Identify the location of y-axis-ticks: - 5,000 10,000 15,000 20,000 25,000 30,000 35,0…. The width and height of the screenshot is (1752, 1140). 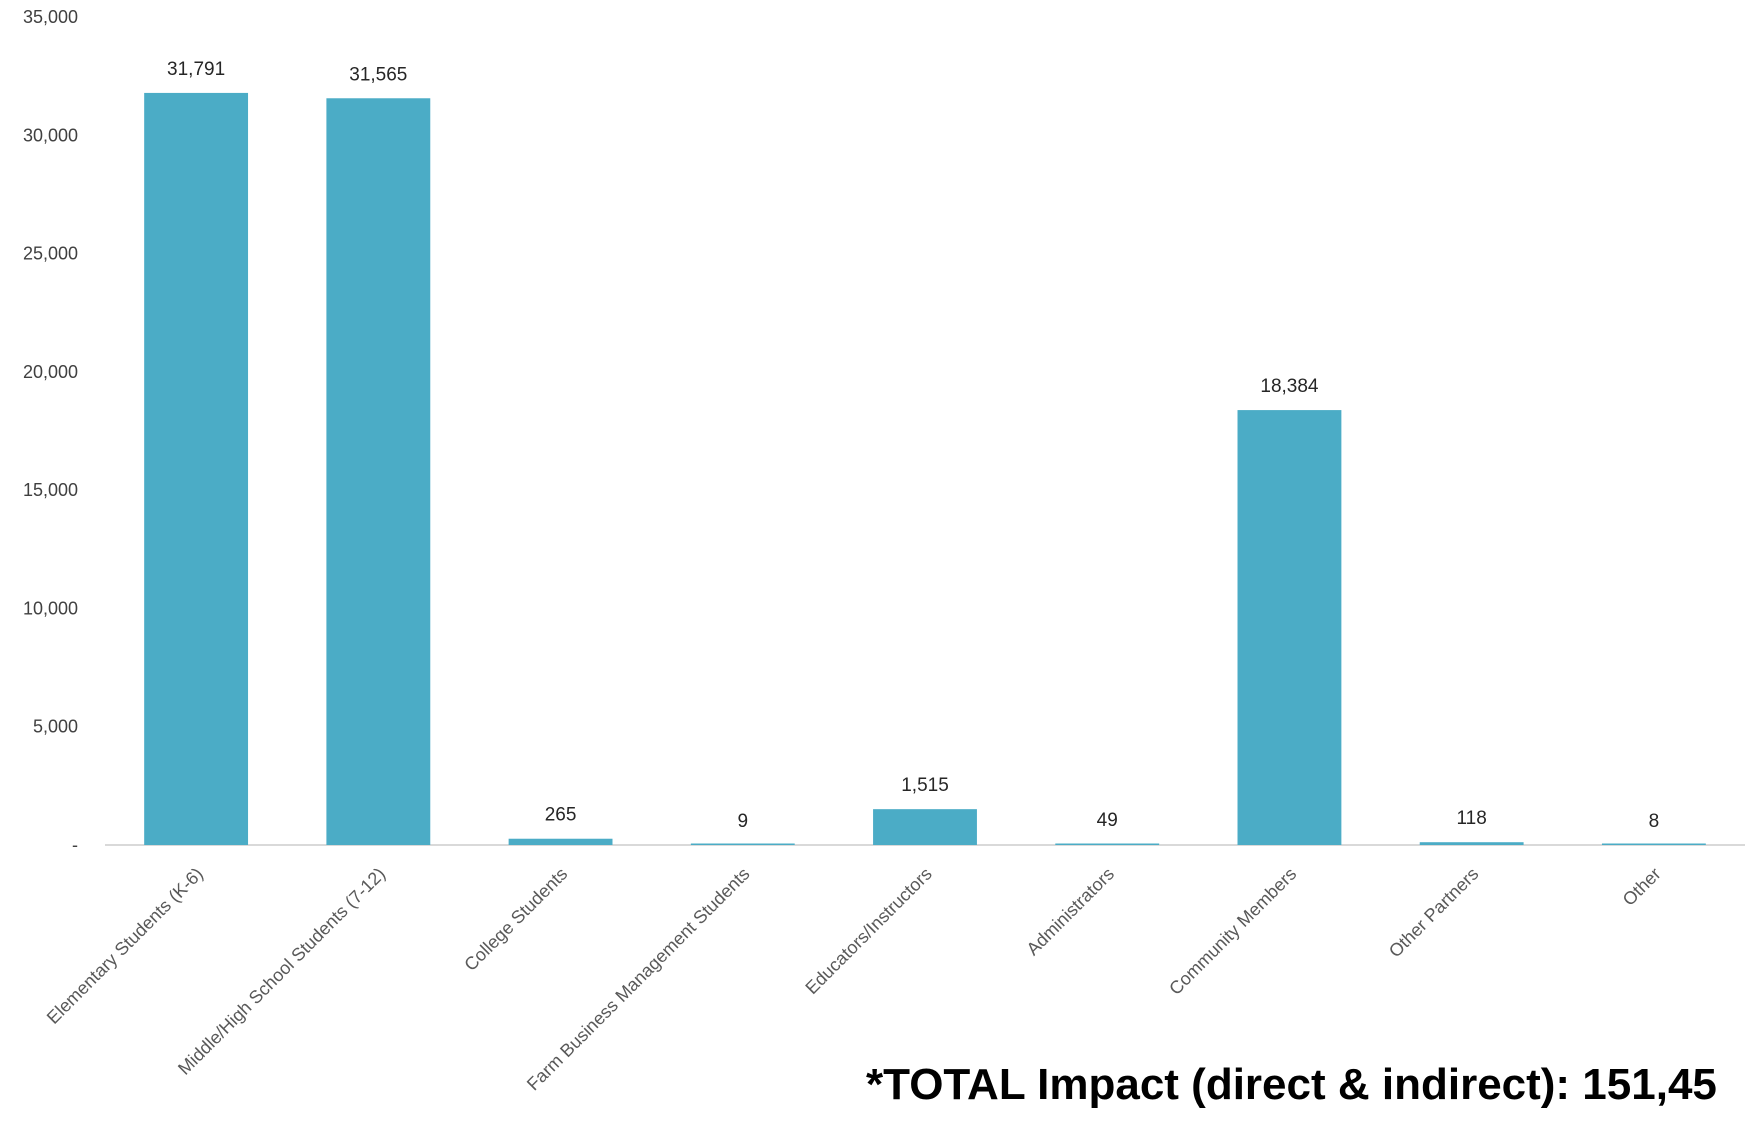
(50, 431).